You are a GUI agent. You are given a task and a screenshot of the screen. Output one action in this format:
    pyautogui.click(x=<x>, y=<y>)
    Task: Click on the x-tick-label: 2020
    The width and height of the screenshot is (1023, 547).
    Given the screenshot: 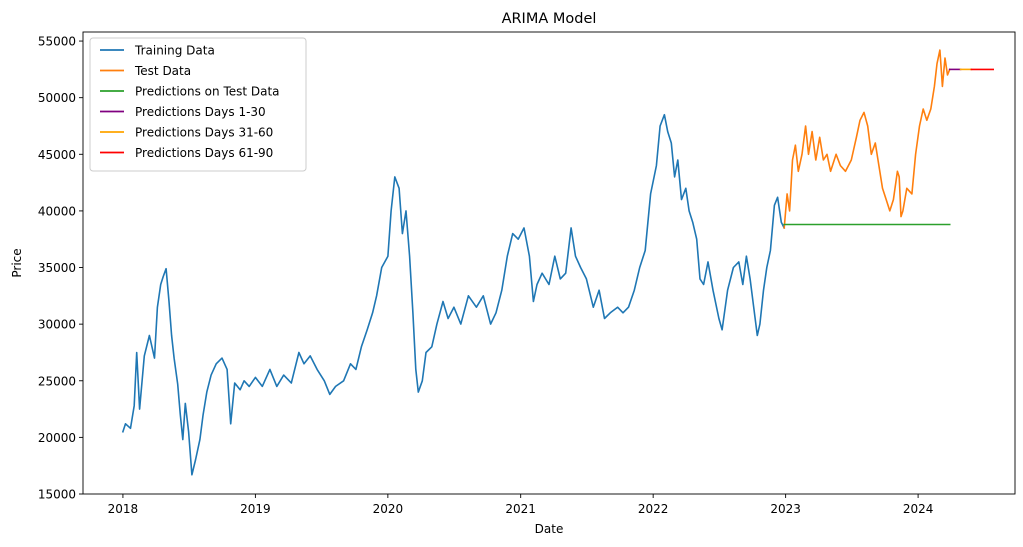 What is the action you would take?
    pyautogui.click(x=388, y=509)
    